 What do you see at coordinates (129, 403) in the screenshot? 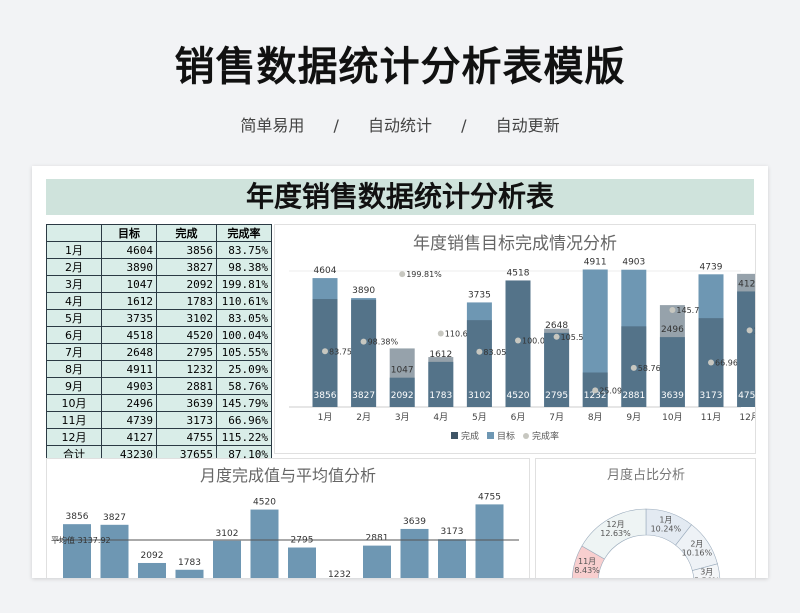
I see `target-cell: 2496` at bounding box center [129, 403].